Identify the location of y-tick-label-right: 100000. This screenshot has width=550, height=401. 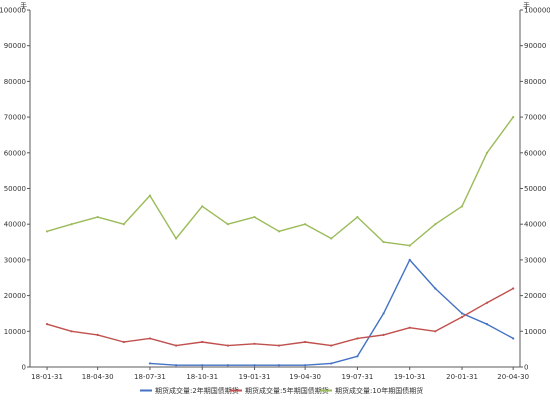
(537, 11).